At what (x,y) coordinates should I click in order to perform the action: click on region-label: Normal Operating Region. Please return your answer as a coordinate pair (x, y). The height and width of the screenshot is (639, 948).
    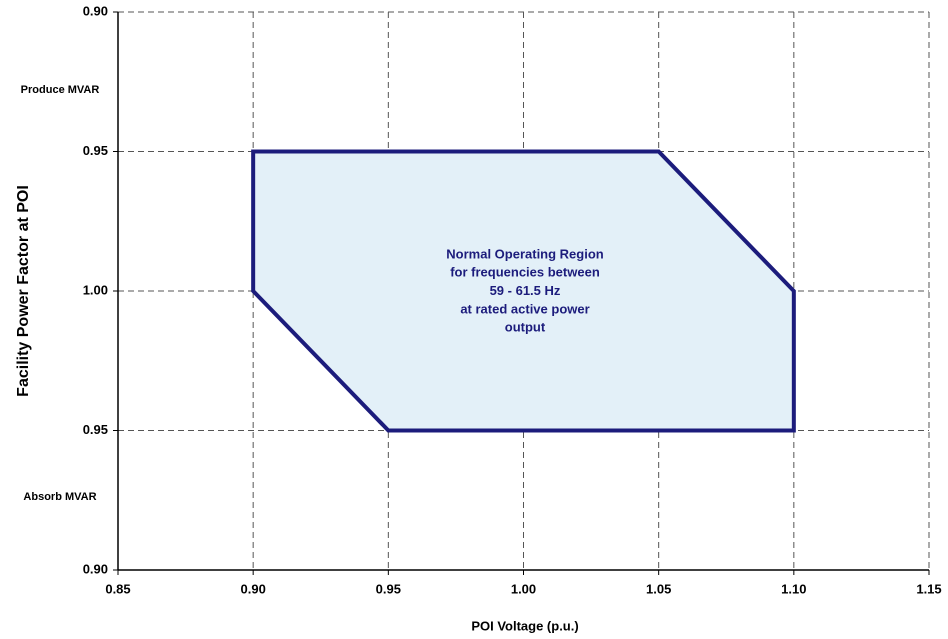
    Looking at the image, I should click on (525, 253).